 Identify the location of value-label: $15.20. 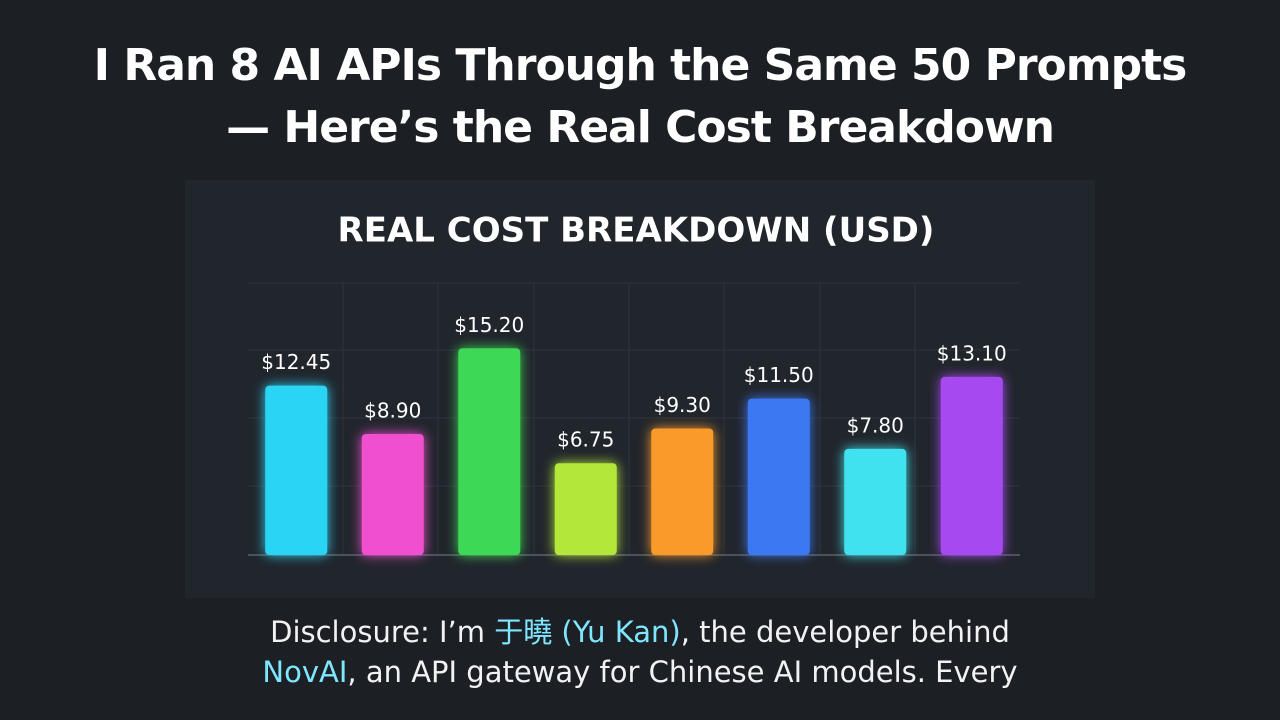
(489, 325).